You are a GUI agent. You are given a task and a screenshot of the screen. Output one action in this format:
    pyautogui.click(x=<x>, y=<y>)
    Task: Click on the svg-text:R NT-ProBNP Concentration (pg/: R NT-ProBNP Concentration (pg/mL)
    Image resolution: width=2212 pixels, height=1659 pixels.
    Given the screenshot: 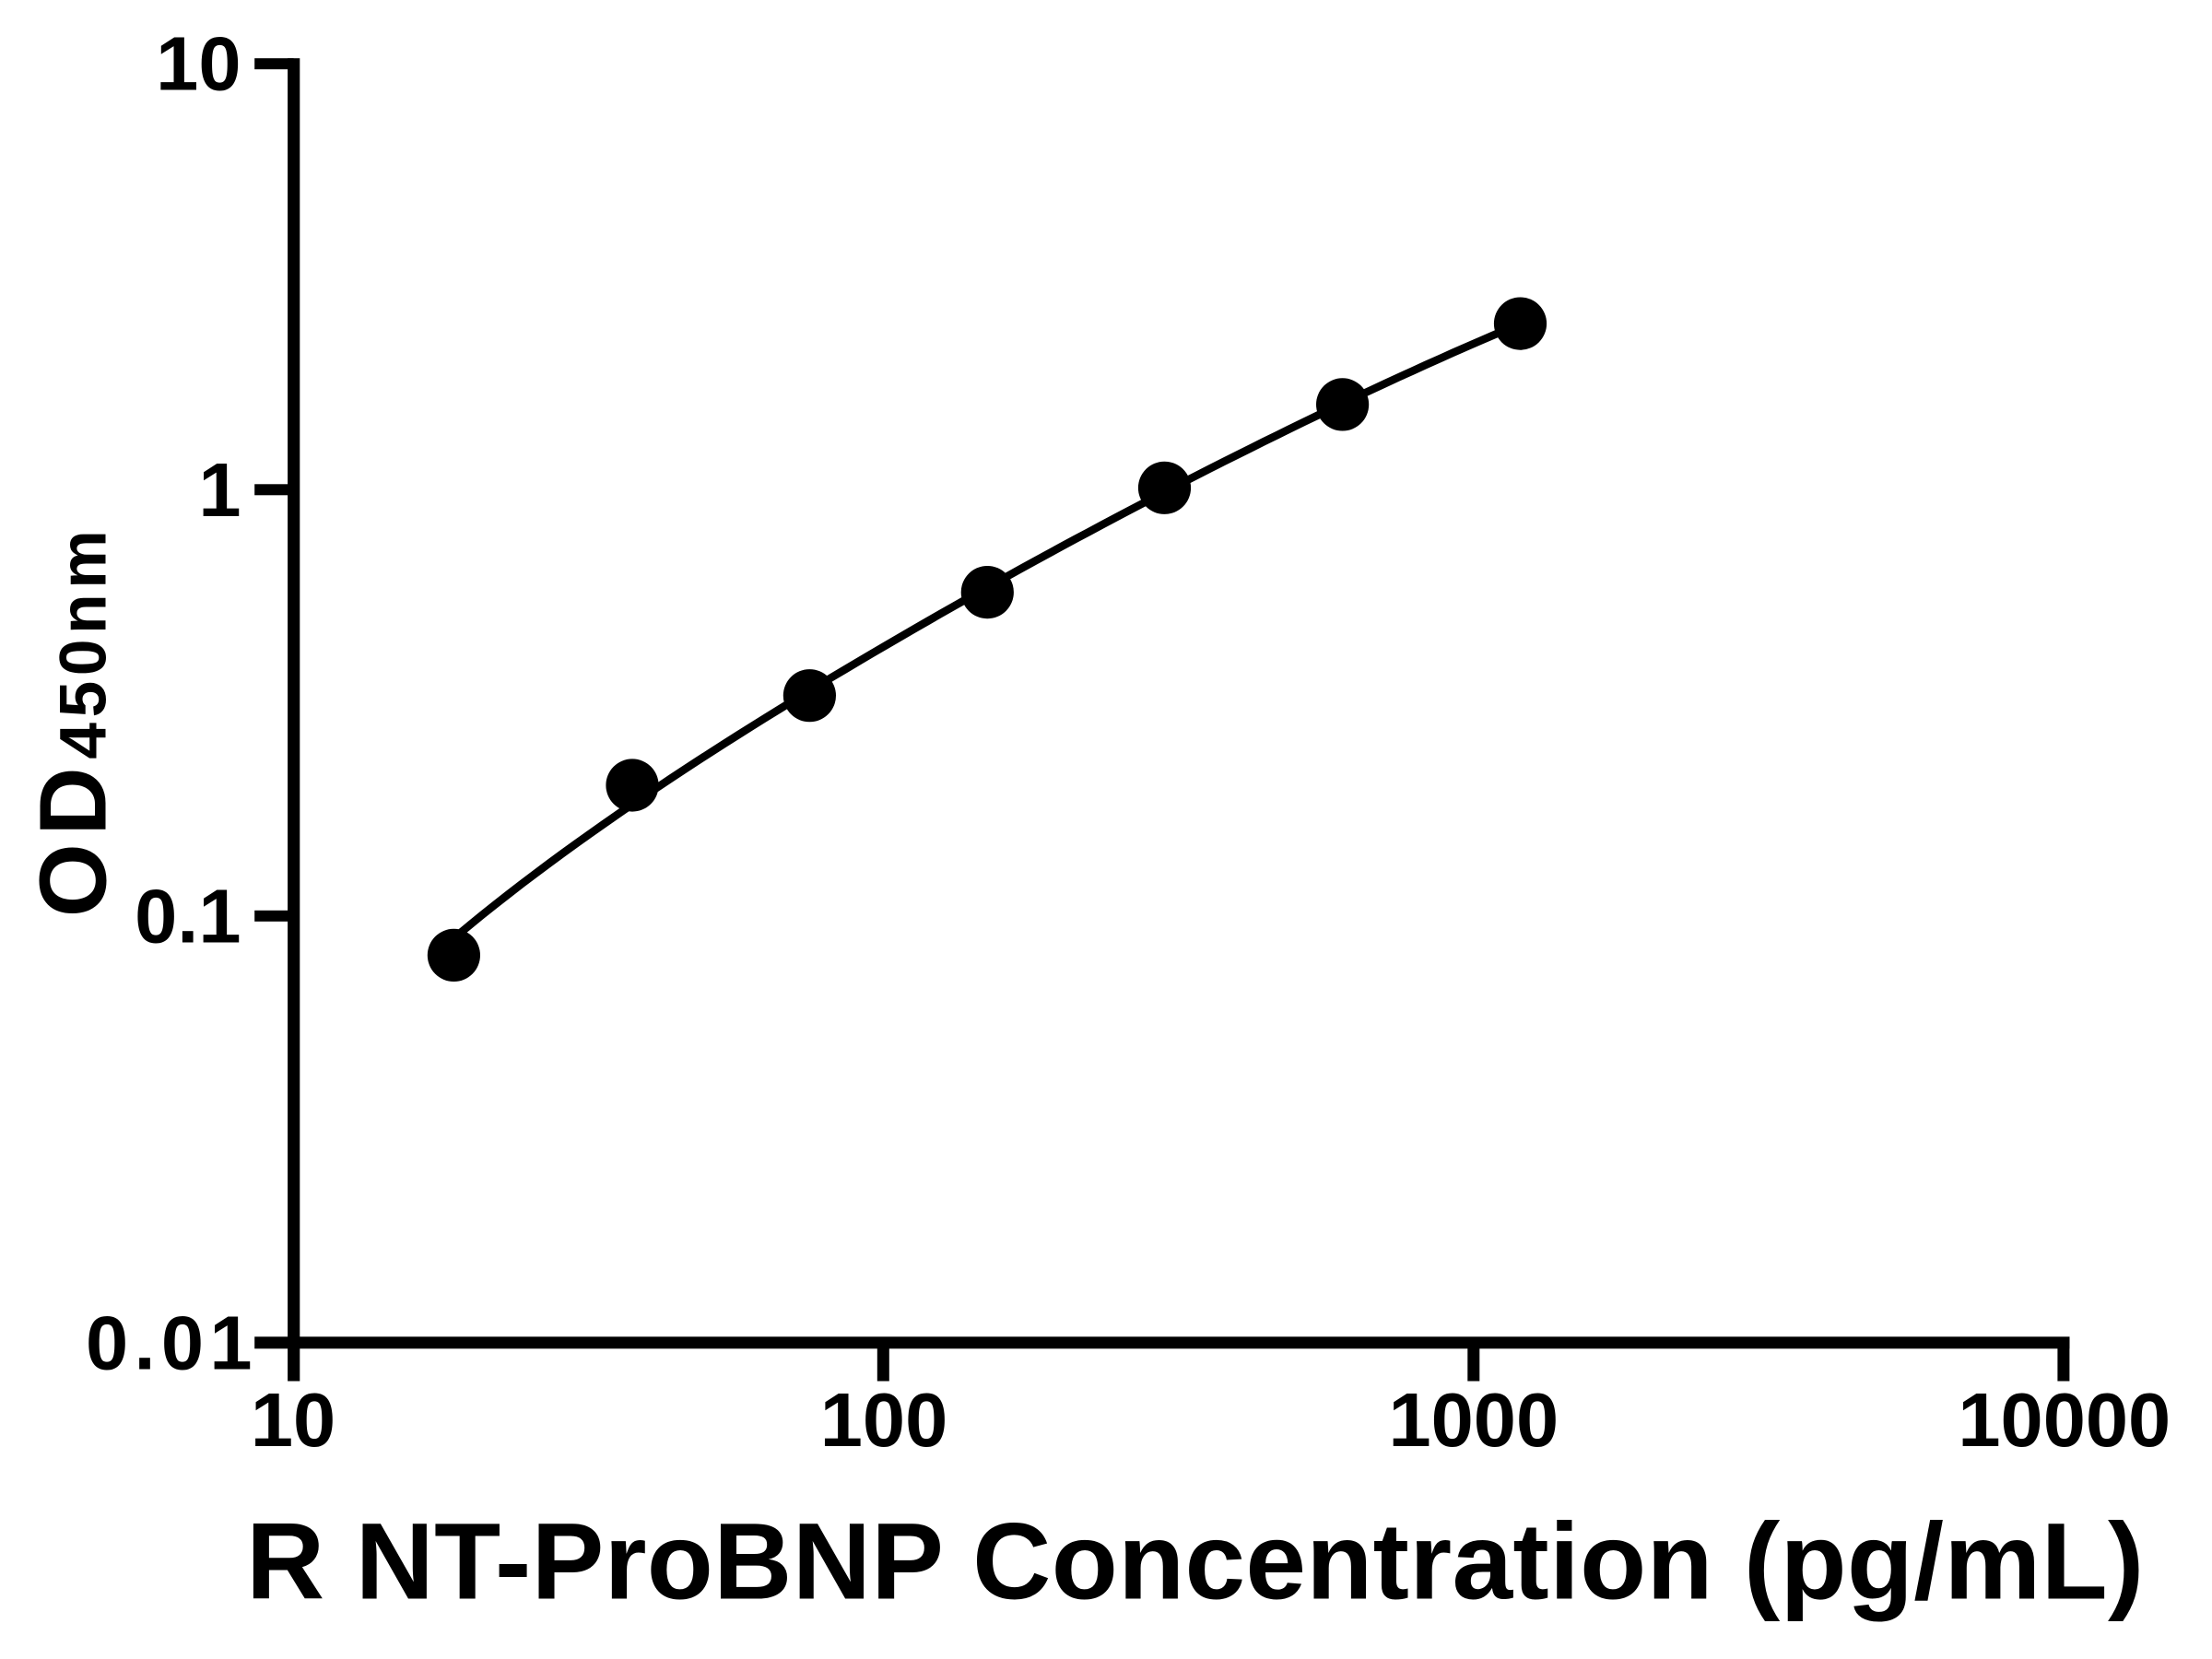 What is the action you would take?
    pyautogui.click(x=1195, y=1561)
    